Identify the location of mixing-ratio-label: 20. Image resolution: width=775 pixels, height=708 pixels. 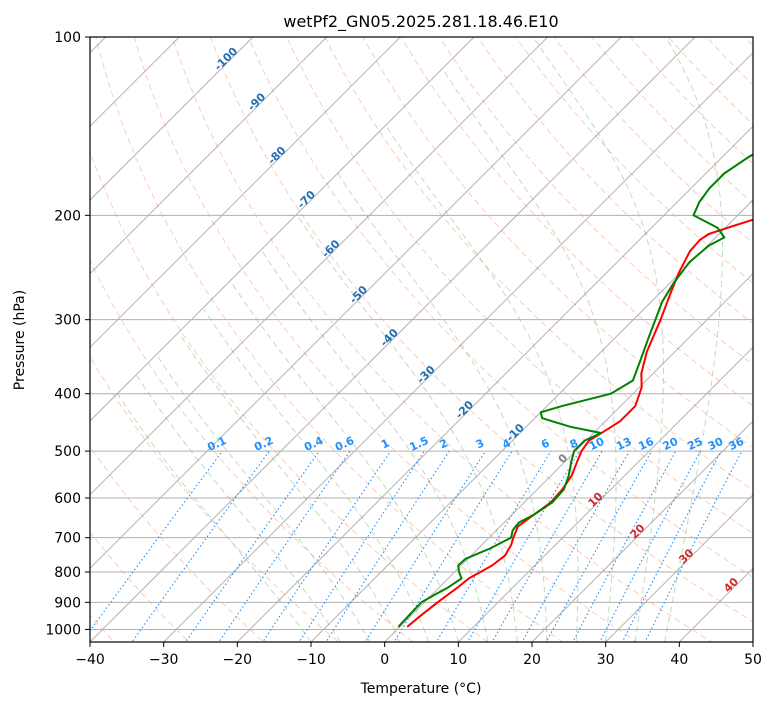
(671, 444).